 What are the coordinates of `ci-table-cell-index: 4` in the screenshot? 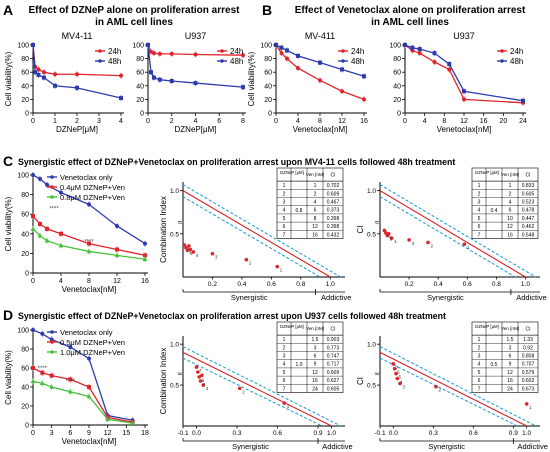 It's located at (284, 365).